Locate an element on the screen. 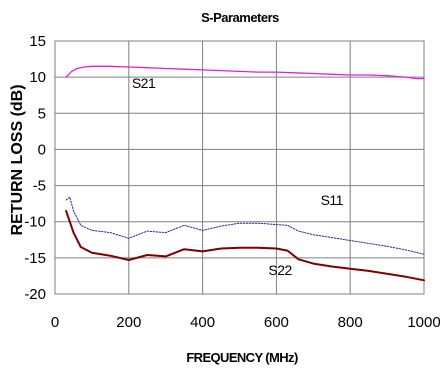 Image resolution: width=440 pixels, height=371 pixels. chart-title: S-Parameters is located at coordinates (240, 17).